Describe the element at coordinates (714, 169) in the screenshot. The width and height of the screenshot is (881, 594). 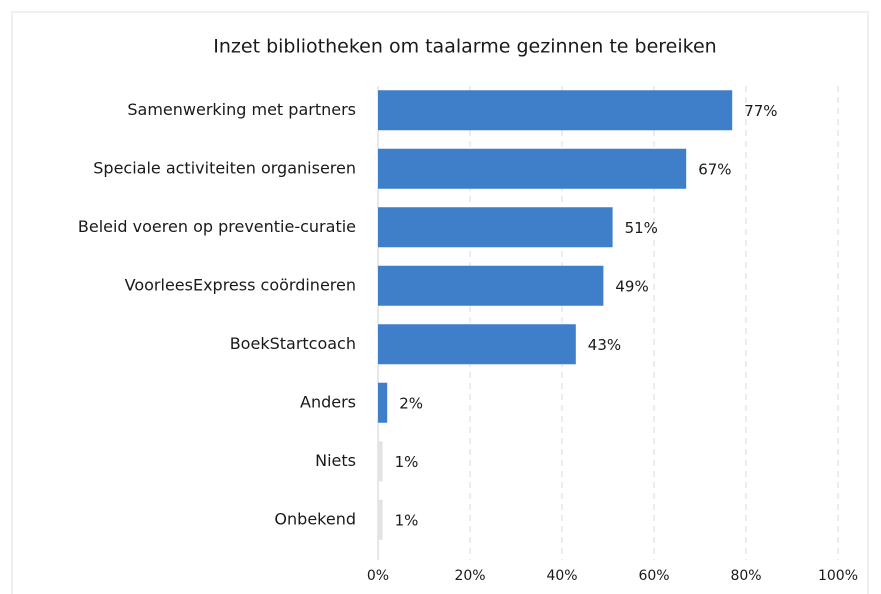
I see `value-label: 67%` at that location.